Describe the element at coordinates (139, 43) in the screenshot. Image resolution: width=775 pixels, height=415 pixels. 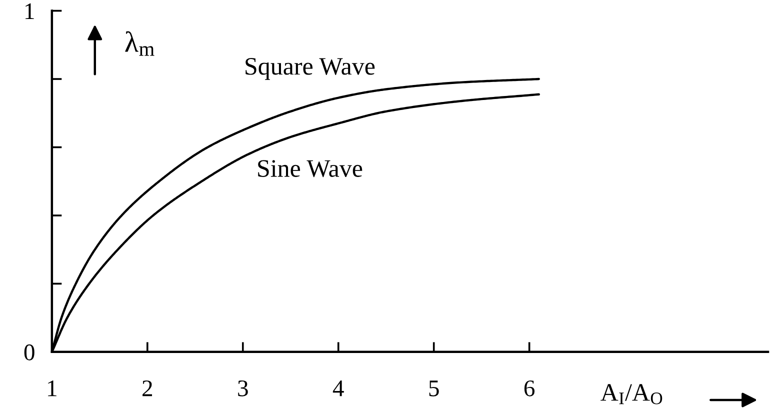
I see `y-axis-title: λ$_{m}$` at that location.